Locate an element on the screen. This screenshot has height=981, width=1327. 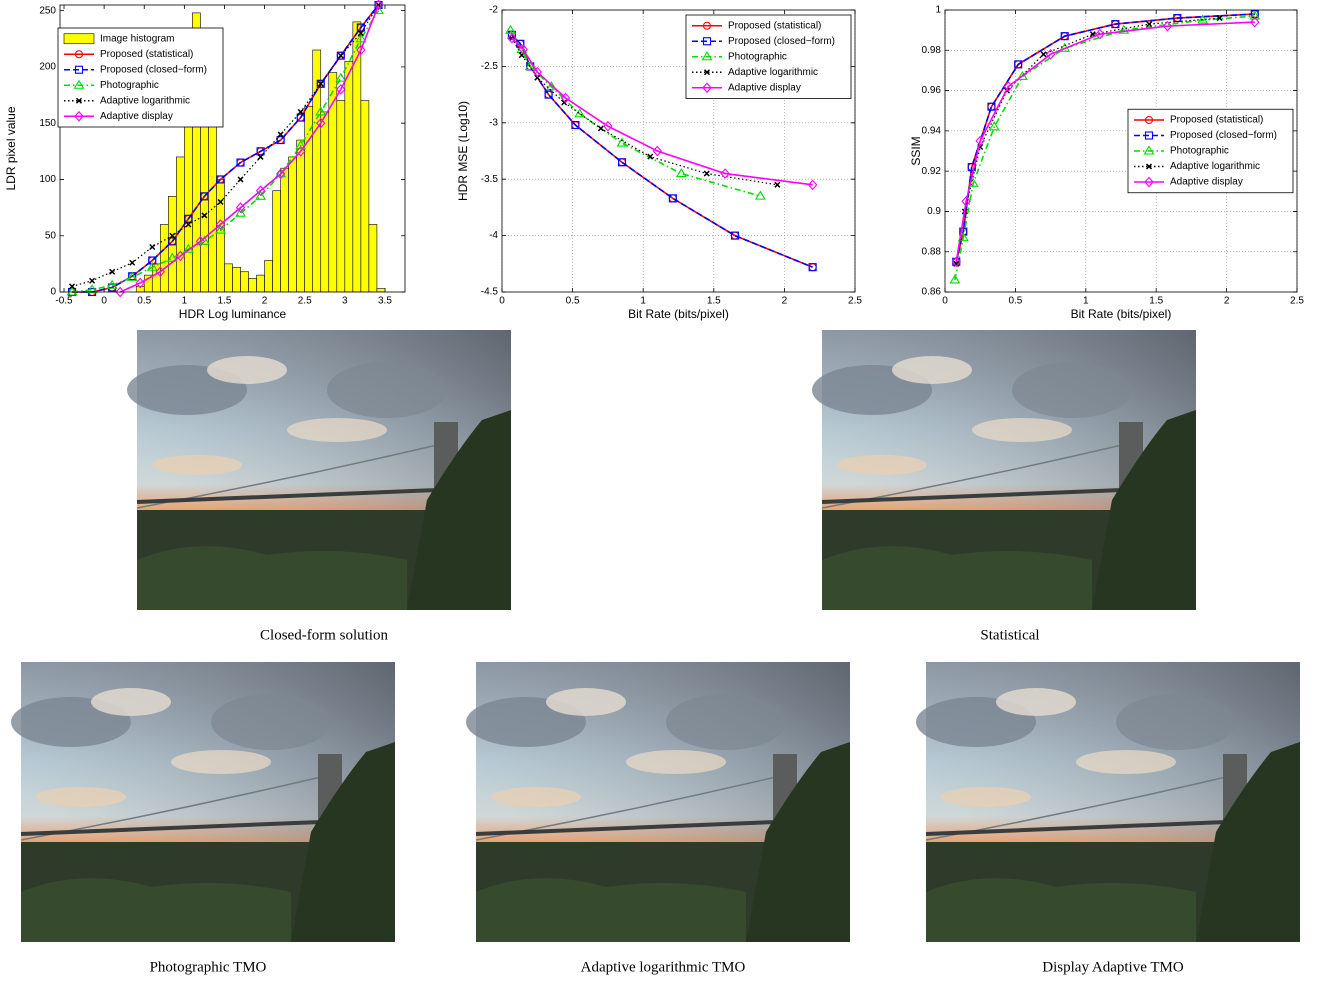
y-tick-label: -3 is located at coordinates (493, 122).